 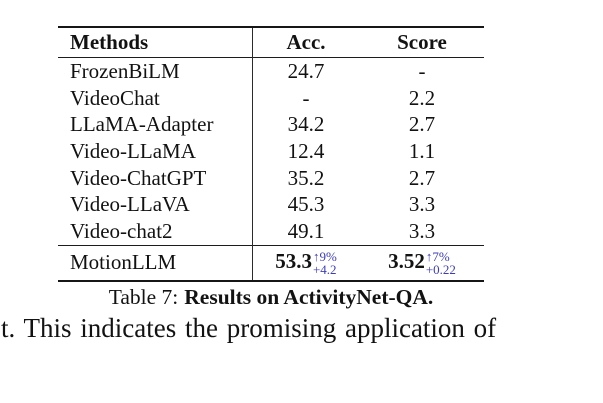 I want to click on method-cell: MotionLLM, so click(x=123, y=262).